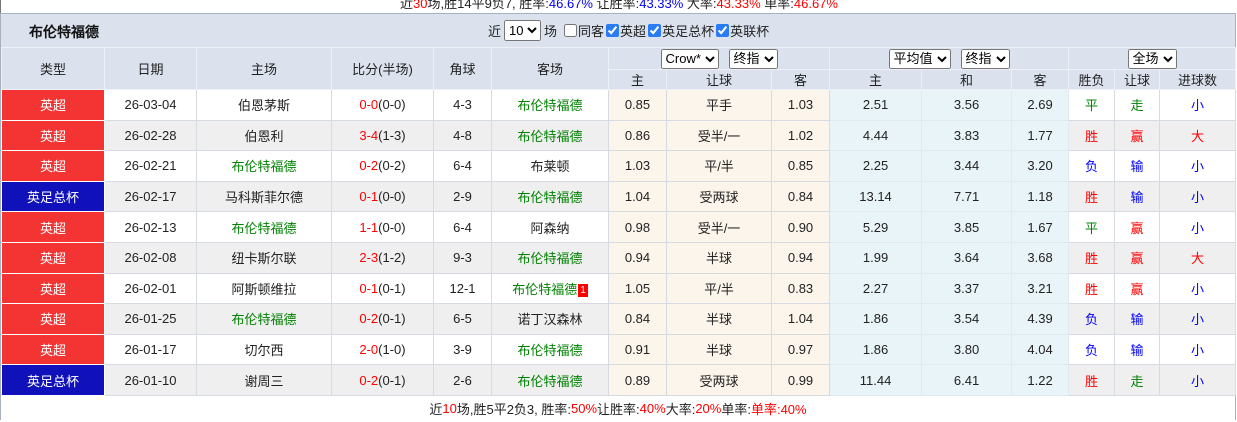  Describe the element at coordinates (800, 135) in the screenshot. I see `odds-away-cell: 1.02` at that location.